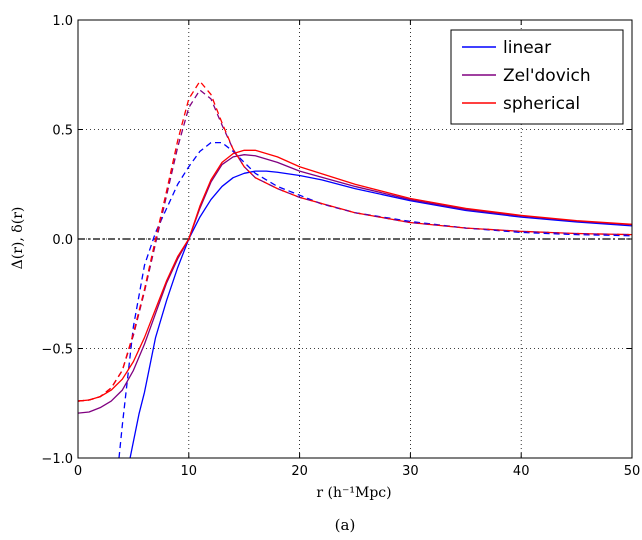  I want to click on x-tick-label: 20, so click(299, 471).